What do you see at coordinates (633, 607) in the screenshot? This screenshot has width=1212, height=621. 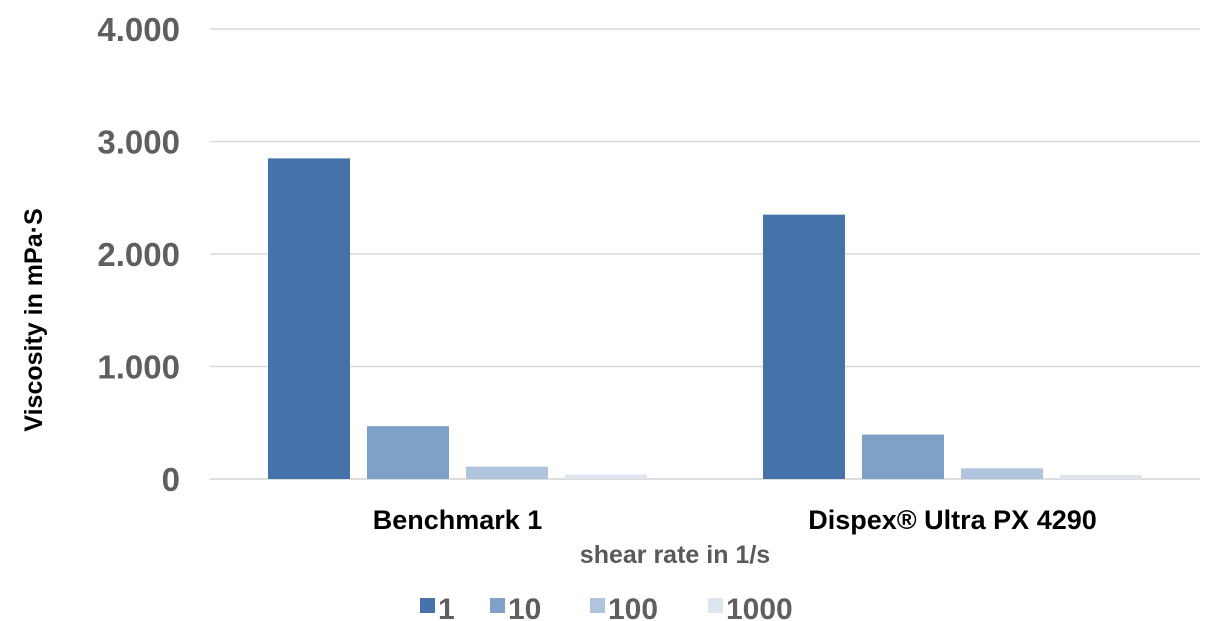 I see `legend-label: 100` at bounding box center [633, 607].